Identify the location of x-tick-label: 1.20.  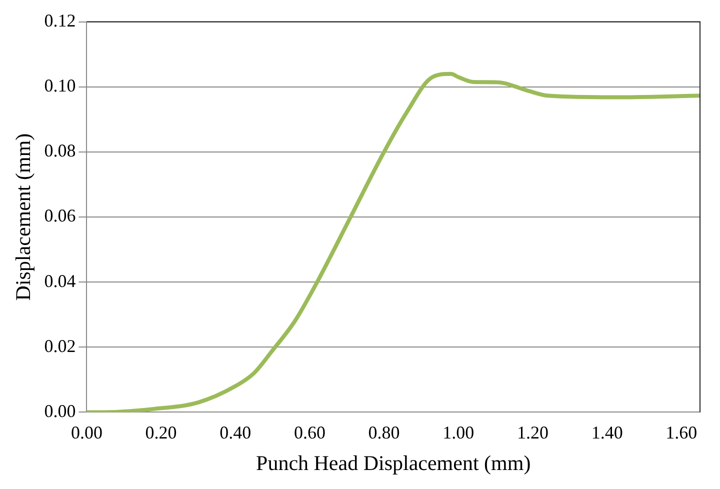
(532, 432).